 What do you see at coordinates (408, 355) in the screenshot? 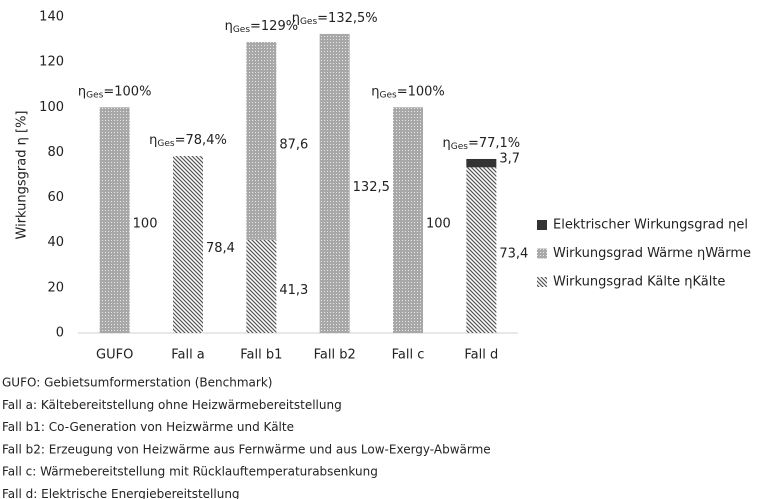
I see `x-tick-label: Fall c` at bounding box center [408, 355].